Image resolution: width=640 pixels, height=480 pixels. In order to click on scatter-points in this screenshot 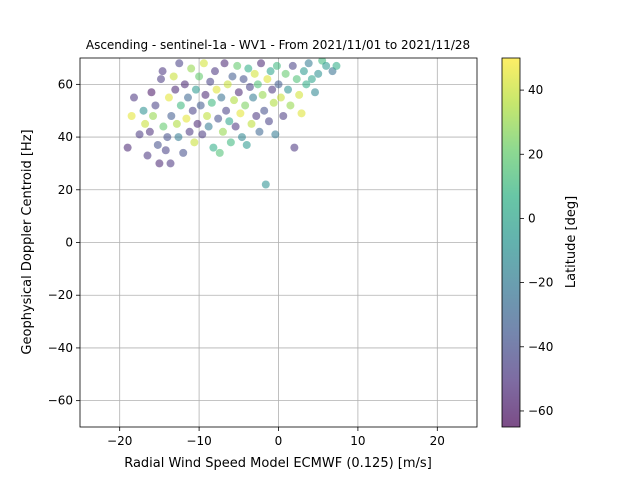, I will do `click(232, 123)`.